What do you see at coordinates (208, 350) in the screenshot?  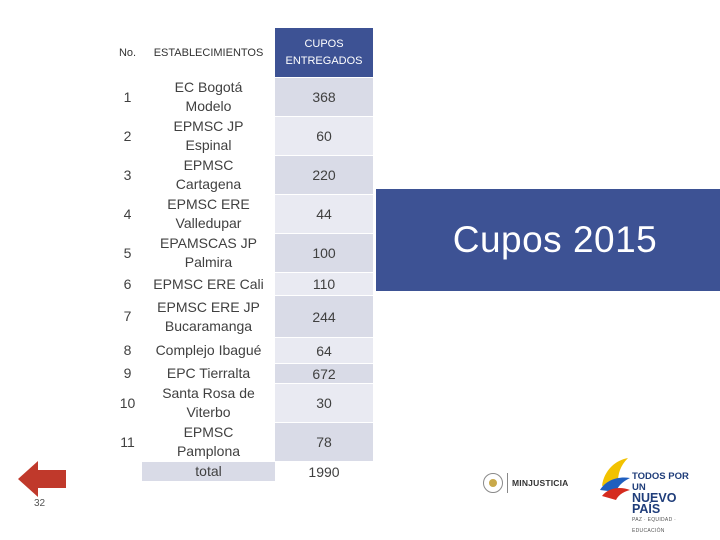 I see `row-establecimiento: Complejo Ibagué` at bounding box center [208, 350].